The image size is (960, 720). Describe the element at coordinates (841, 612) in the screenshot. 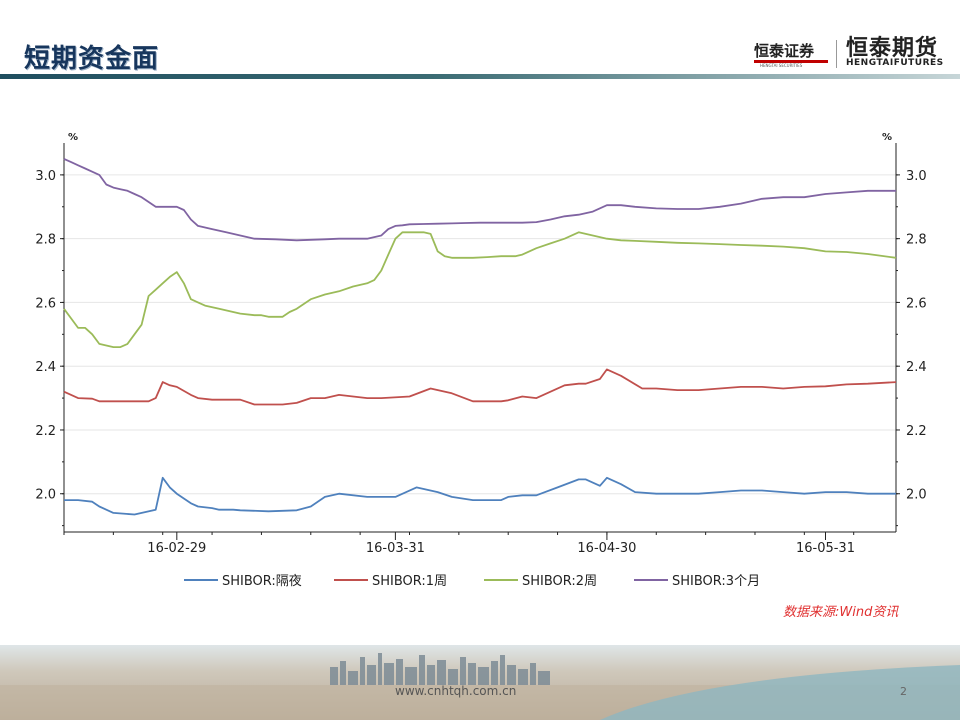

I see `data-source-note: 数据来源:Wind资讯` at that location.